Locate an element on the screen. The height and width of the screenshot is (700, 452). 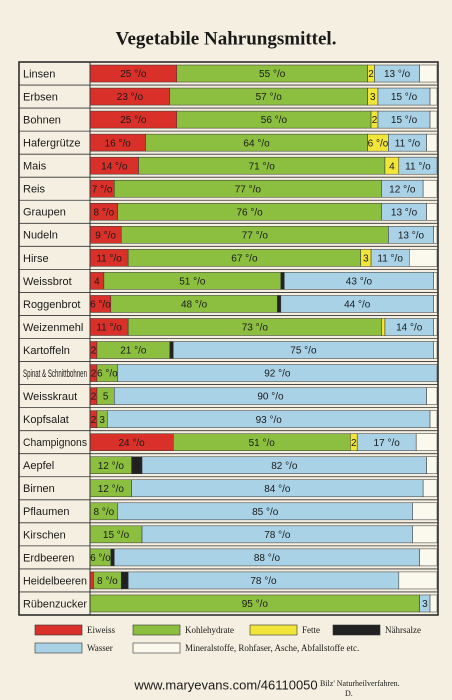
value-label: 85 °/o is located at coordinates (265, 512).